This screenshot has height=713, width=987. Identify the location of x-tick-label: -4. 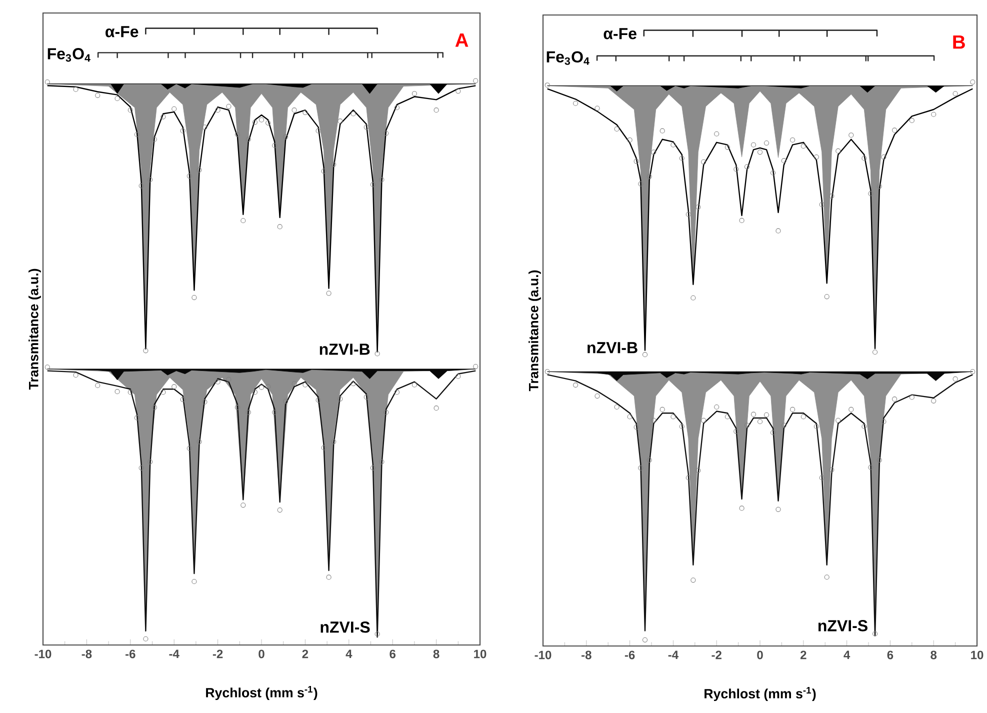
(673, 654).